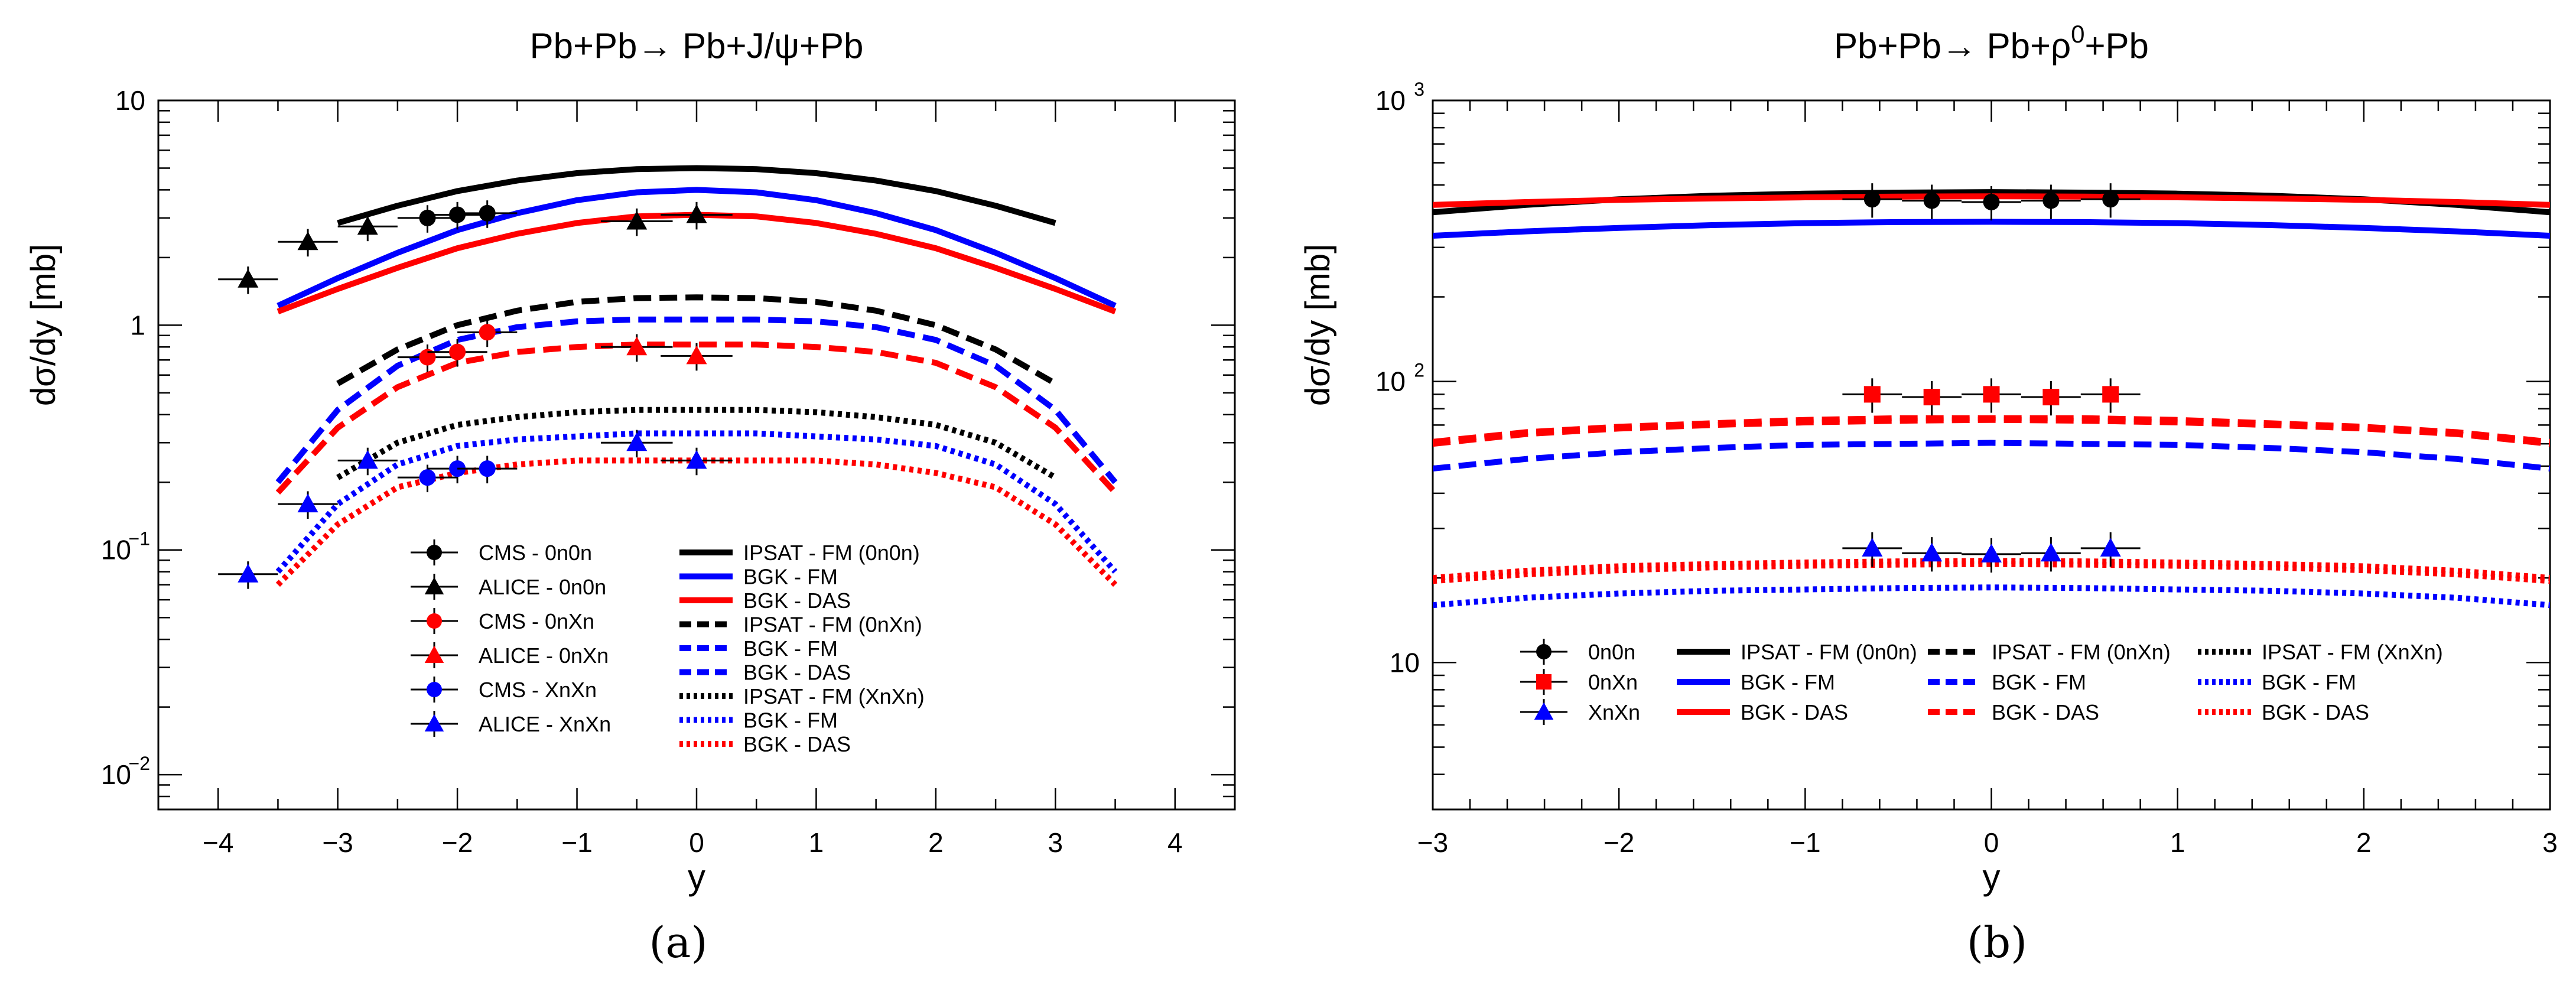 The width and height of the screenshot is (2576, 982). I want to click on y-tick-label: 1, so click(137, 325).